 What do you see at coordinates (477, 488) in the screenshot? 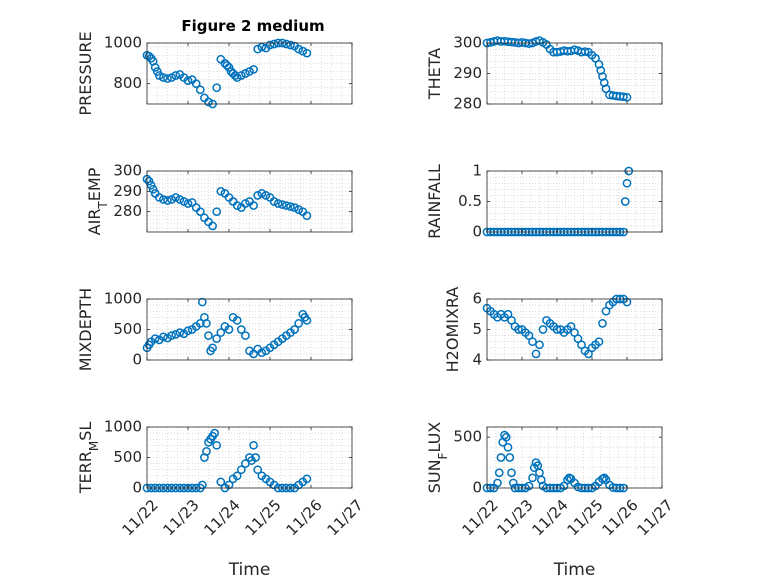
I see `y-tick-label: 0` at bounding box center [477, 488].